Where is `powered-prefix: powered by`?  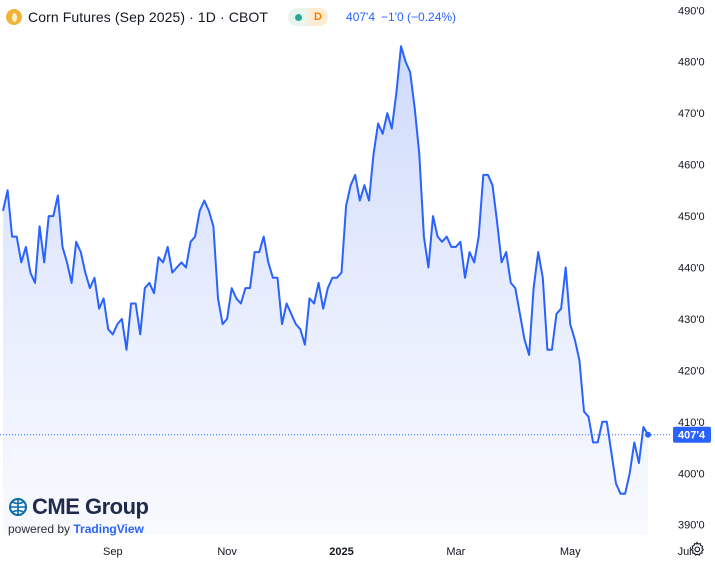
powered-prefix: powered by is located at coordinates (39, 529).